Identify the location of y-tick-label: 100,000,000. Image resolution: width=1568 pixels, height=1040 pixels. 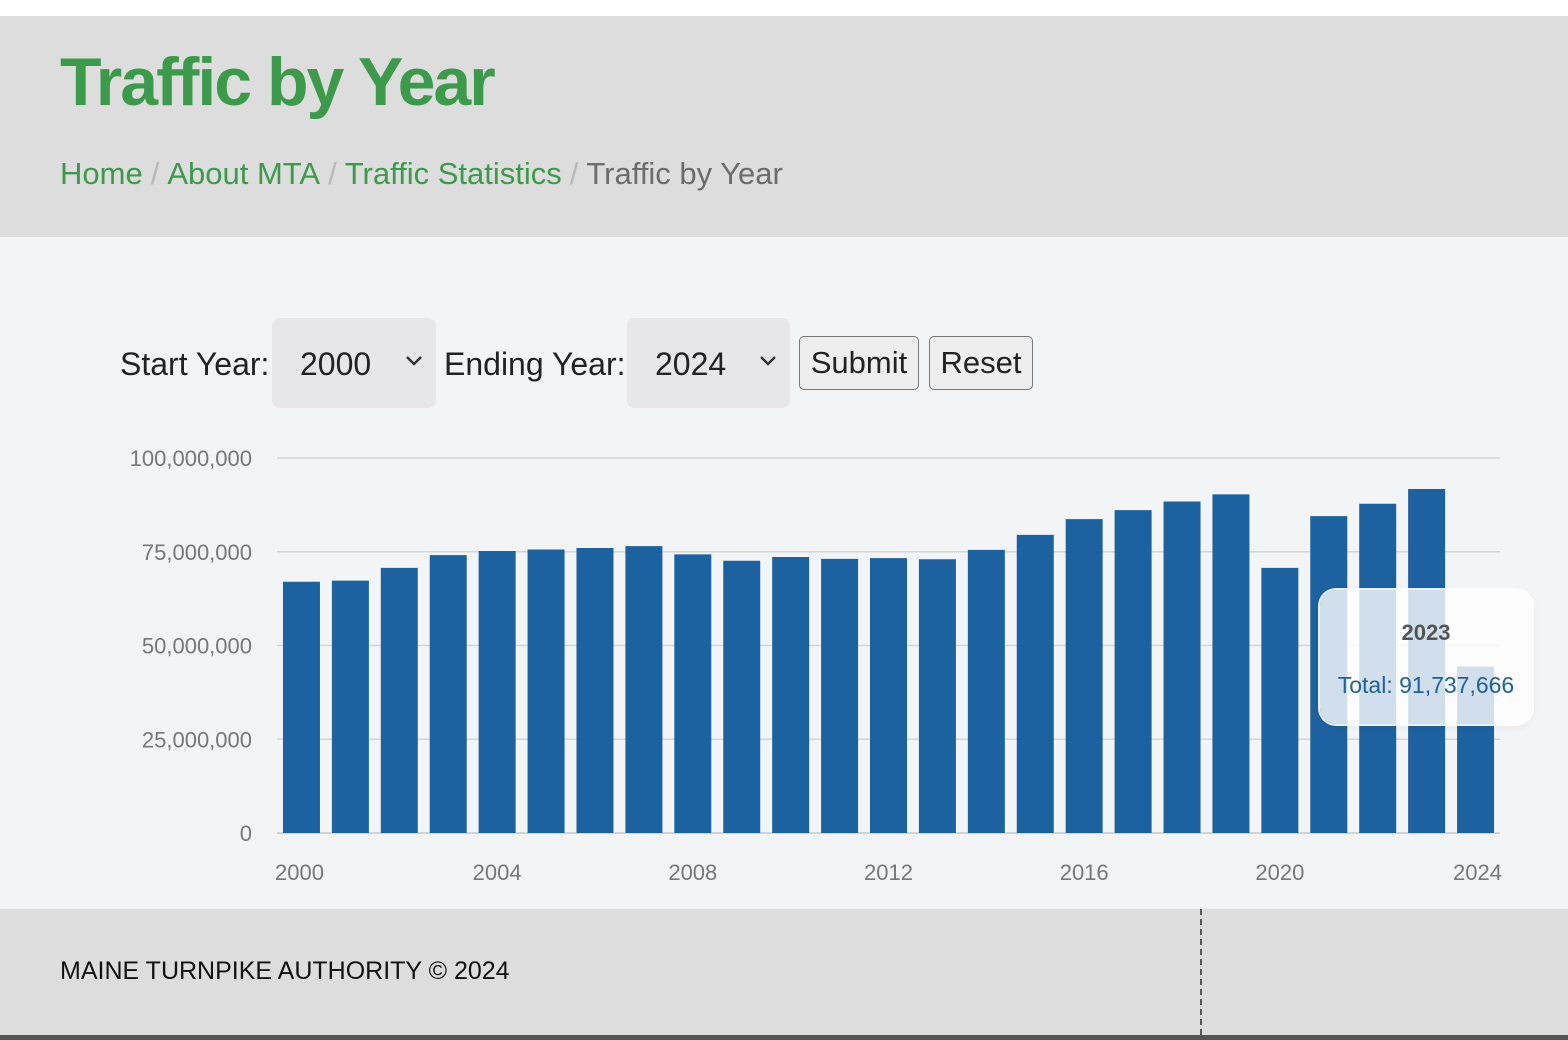
(191, 458).